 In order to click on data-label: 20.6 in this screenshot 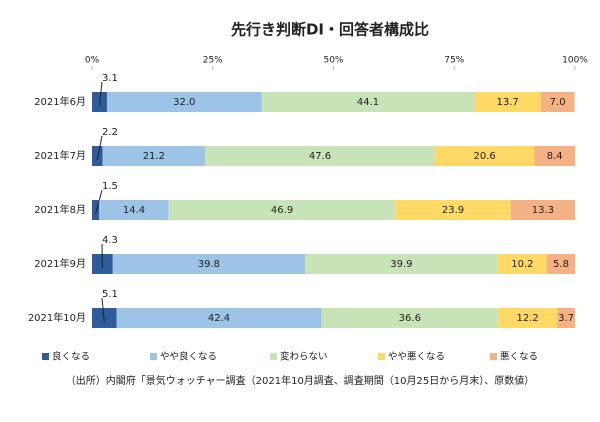, I will do `click(485, 156)`.